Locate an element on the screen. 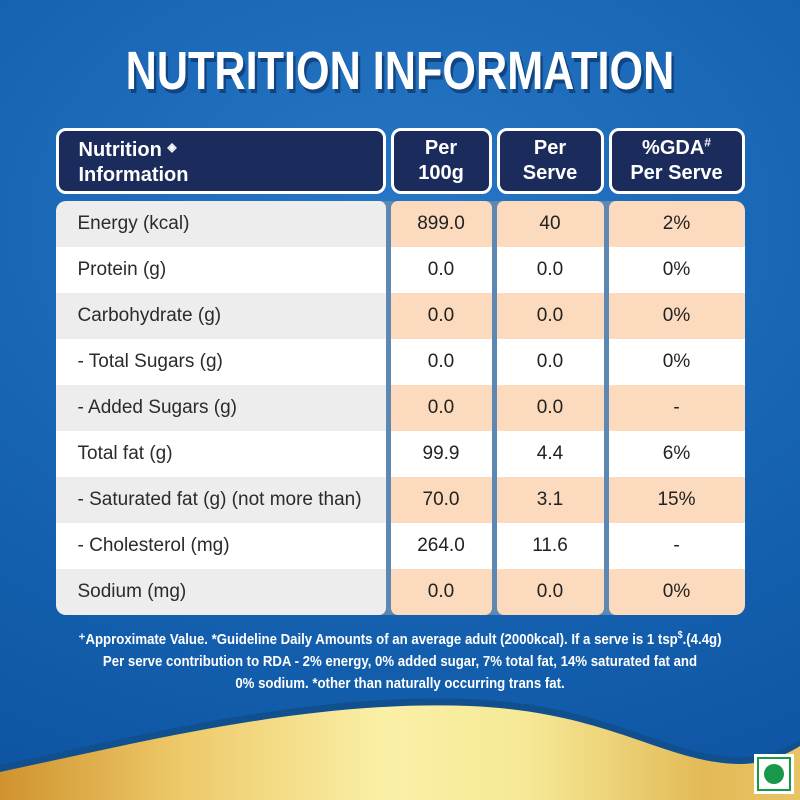  value-per-100g: 264.0 is located at coordinates (441, 546).